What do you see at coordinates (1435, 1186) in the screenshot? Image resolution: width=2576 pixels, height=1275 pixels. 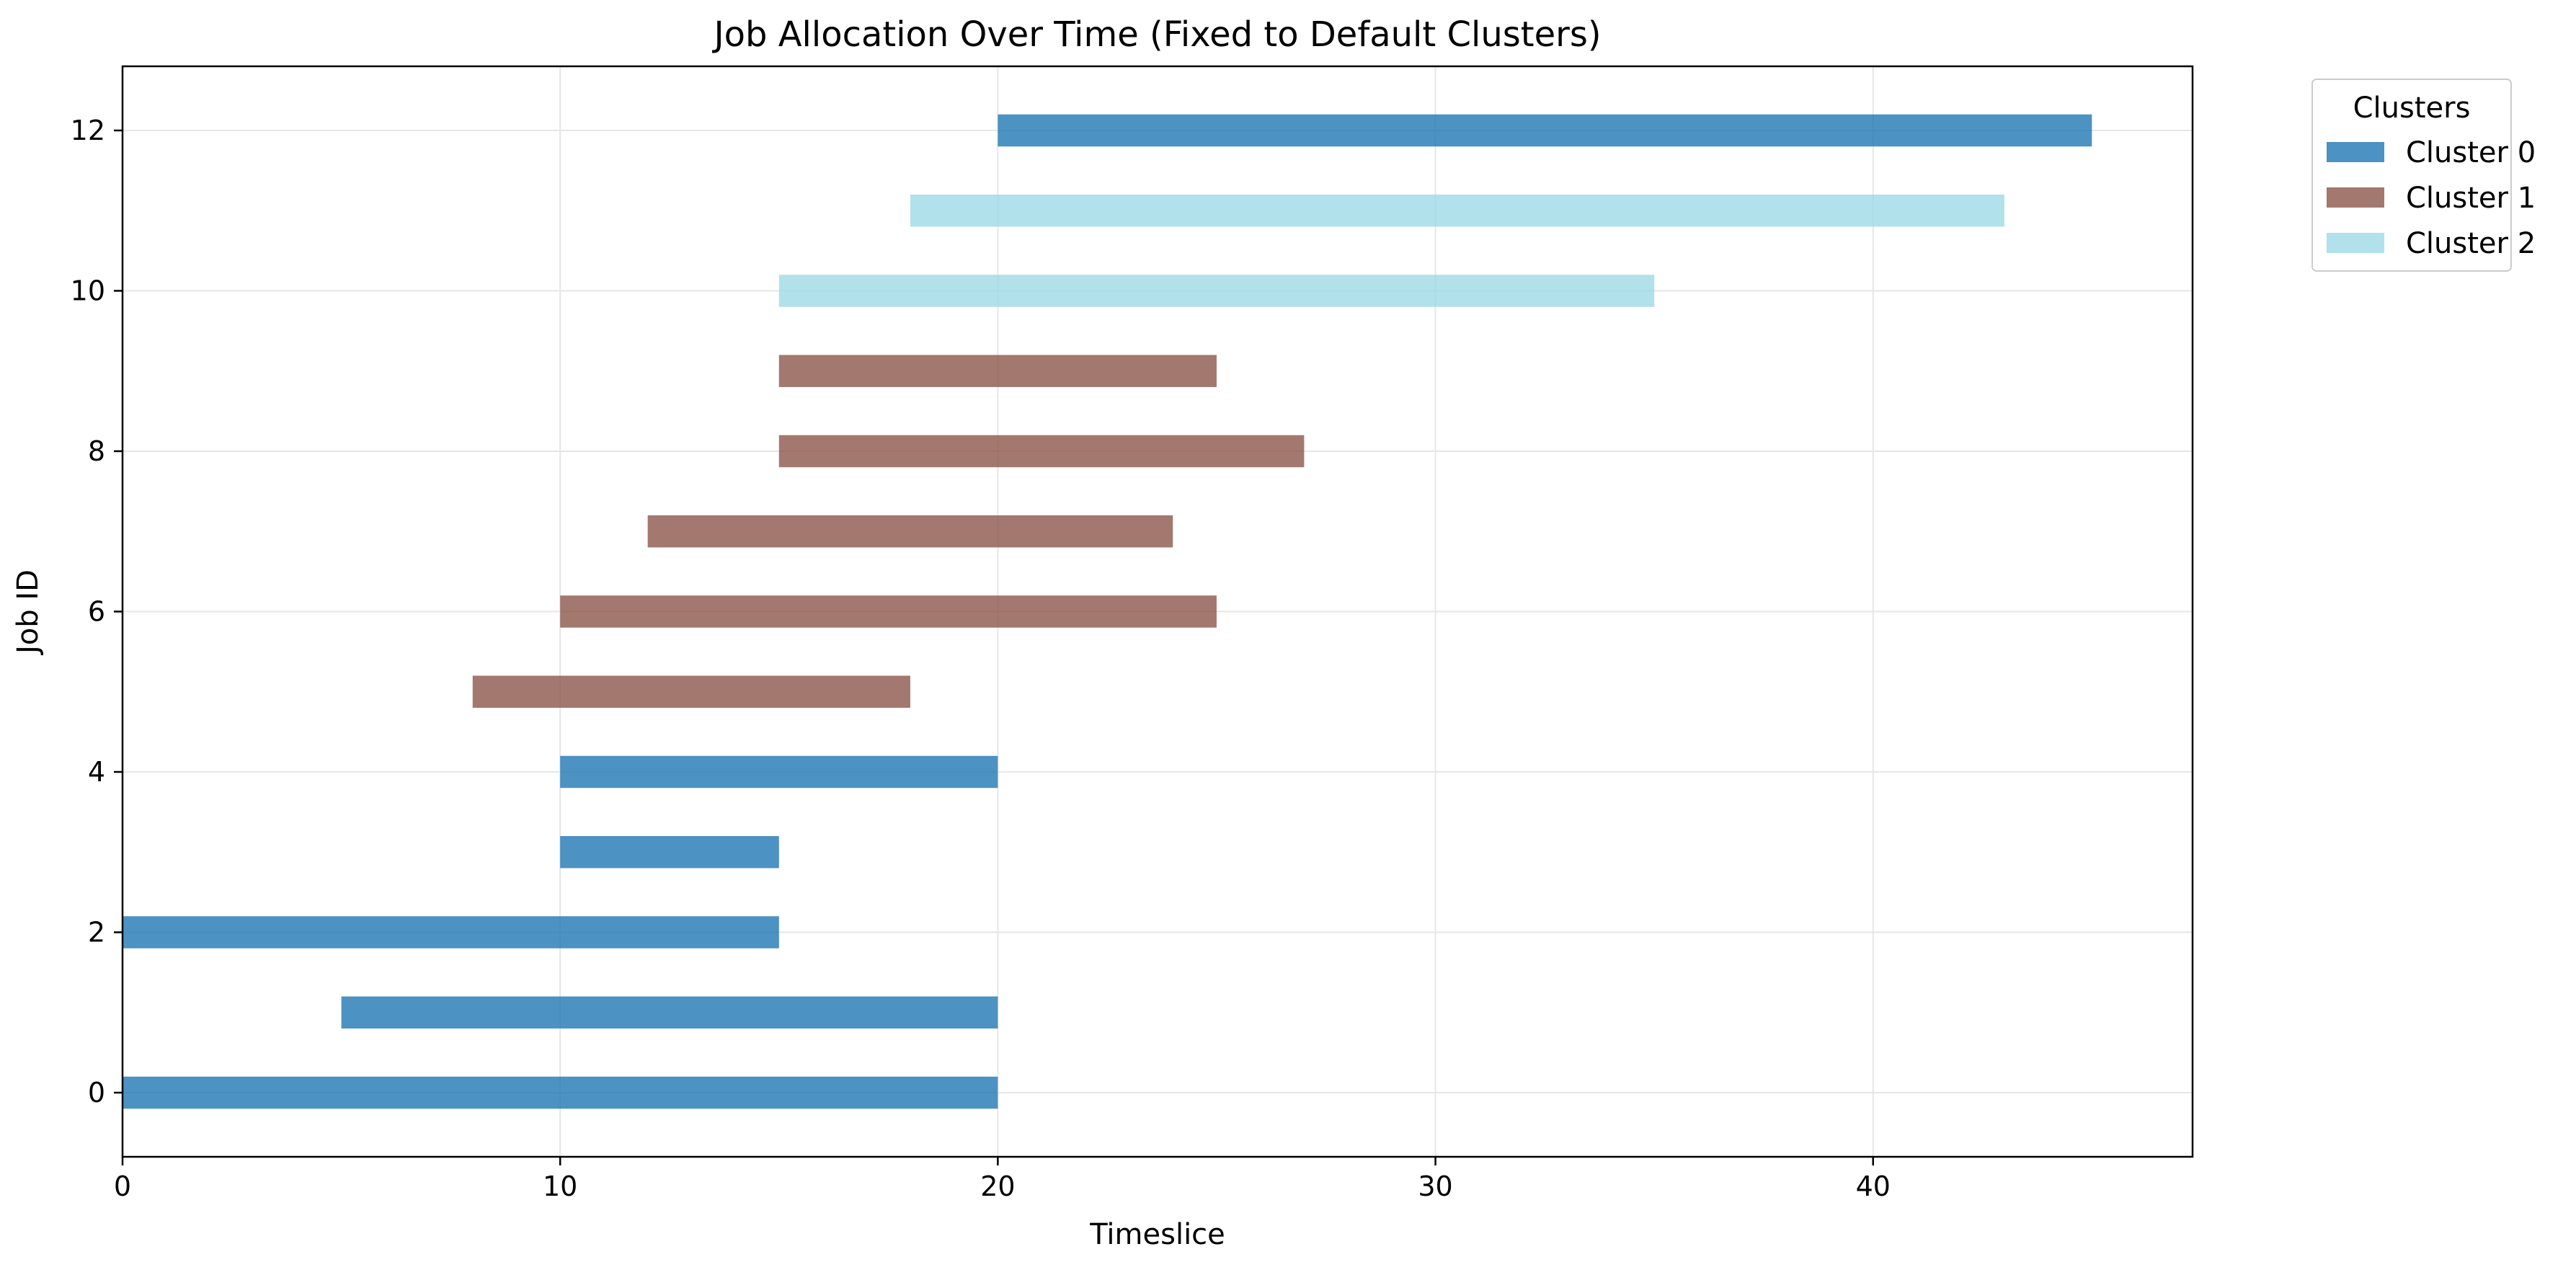 I see `x-tick-label: 30` at bounding box center [1435, 1186].